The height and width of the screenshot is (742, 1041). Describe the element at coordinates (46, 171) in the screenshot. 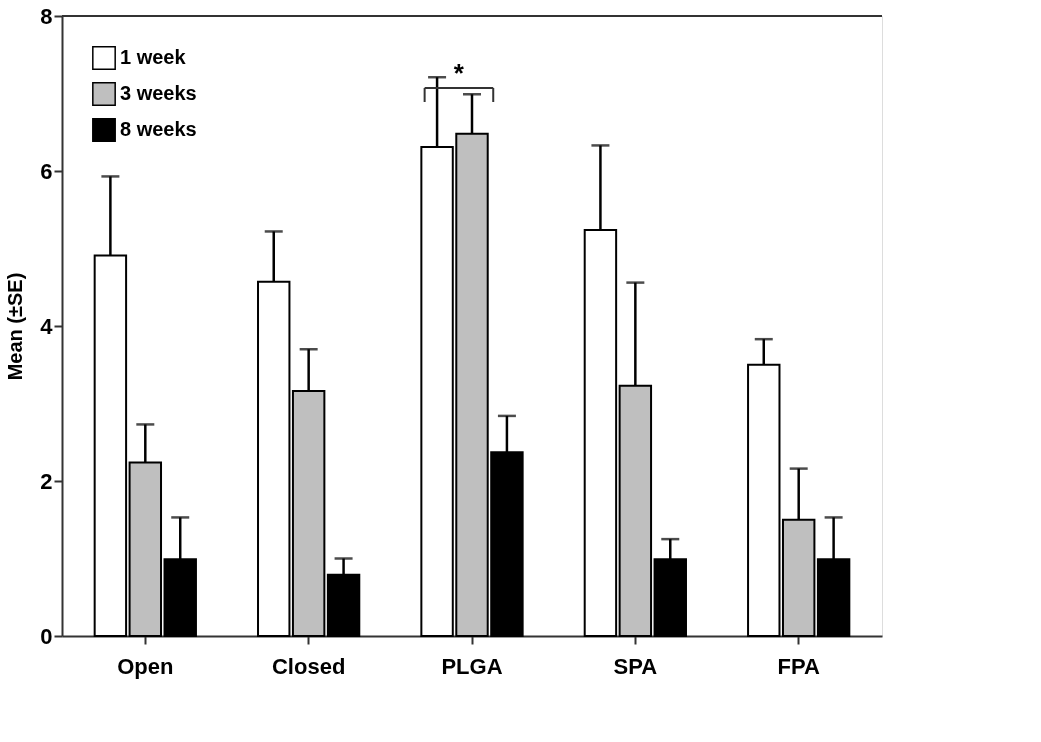

I see `y-tick-label: 6` at that location.